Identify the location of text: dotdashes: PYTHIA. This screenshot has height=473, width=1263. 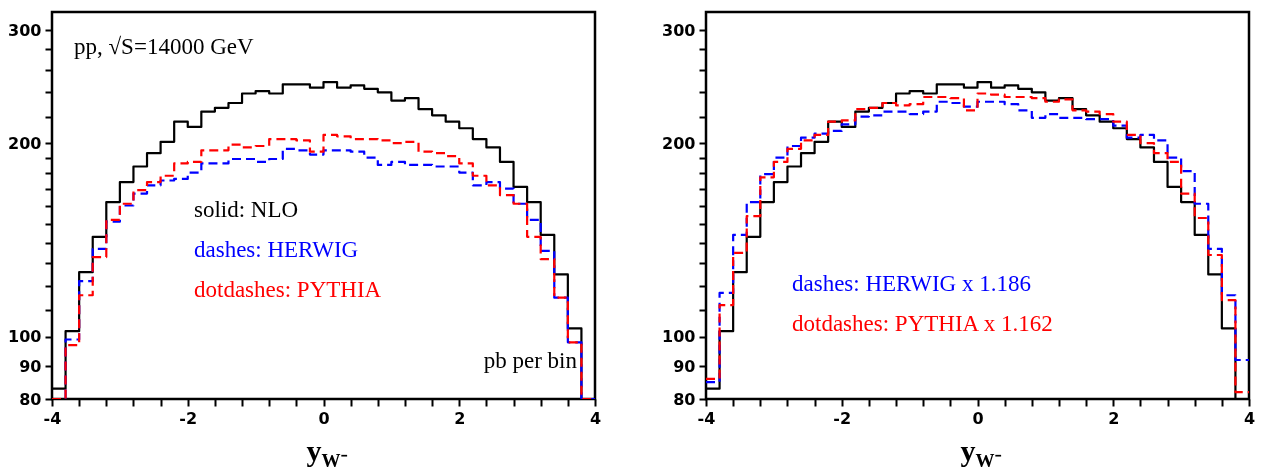
(288, 289).